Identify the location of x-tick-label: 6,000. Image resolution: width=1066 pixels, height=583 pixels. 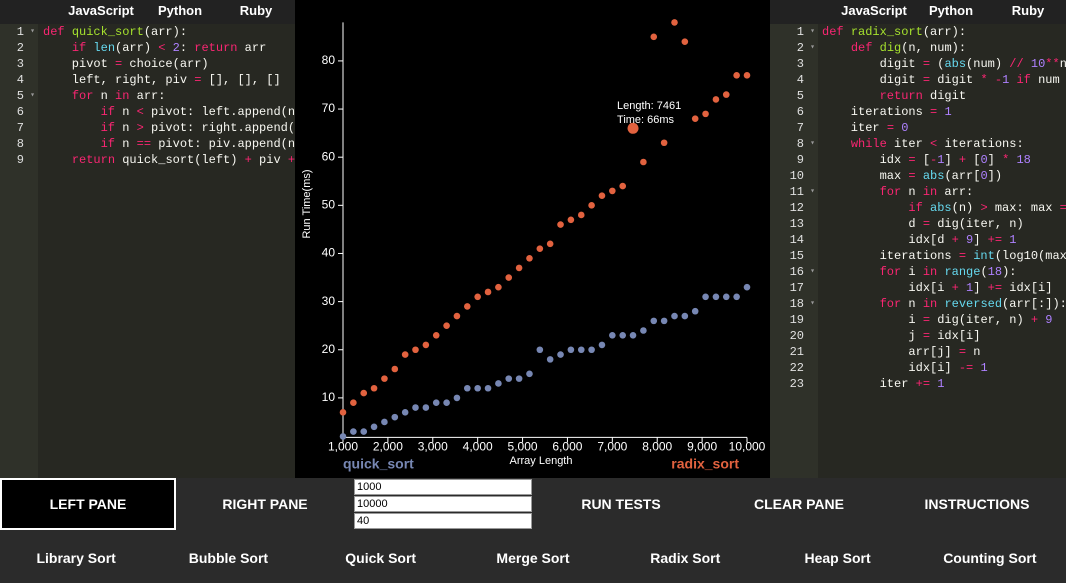
(567, 447).